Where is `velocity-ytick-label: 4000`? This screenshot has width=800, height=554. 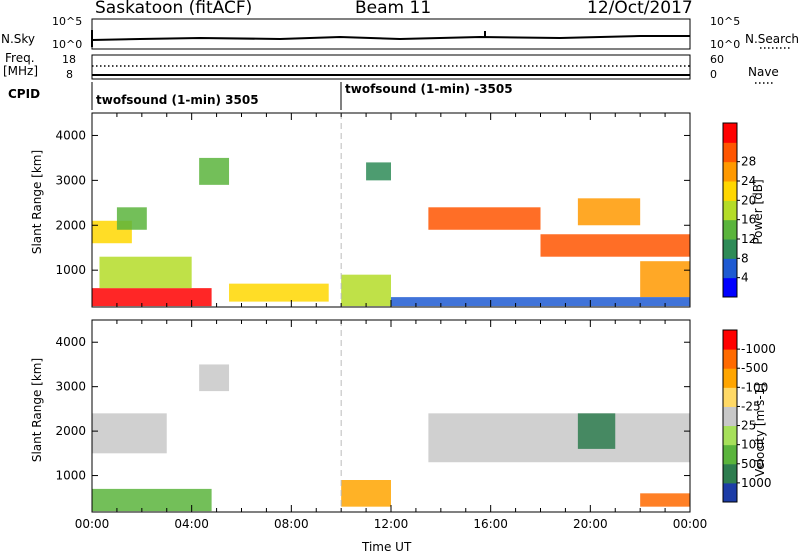 velocity-ytick-label: 4000 is located at coordinates (70, 342).